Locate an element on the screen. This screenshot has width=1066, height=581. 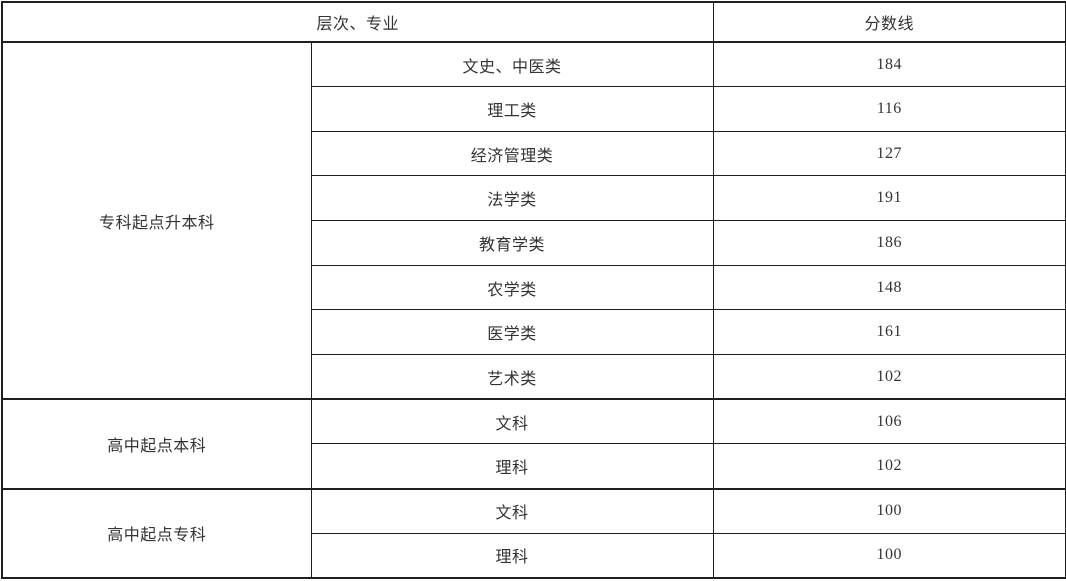
major-cell: 法学类 is located at coordinates (512, 198).